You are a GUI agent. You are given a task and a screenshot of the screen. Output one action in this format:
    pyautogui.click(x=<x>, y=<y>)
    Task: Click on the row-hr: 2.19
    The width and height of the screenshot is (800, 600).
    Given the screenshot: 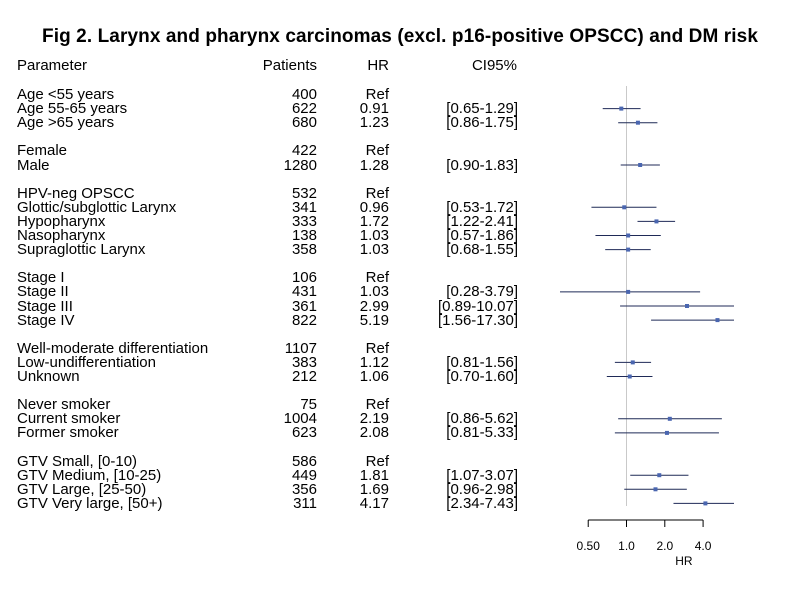 What is the action you would take?
    pyautogui.click(x=374, y=419)
    